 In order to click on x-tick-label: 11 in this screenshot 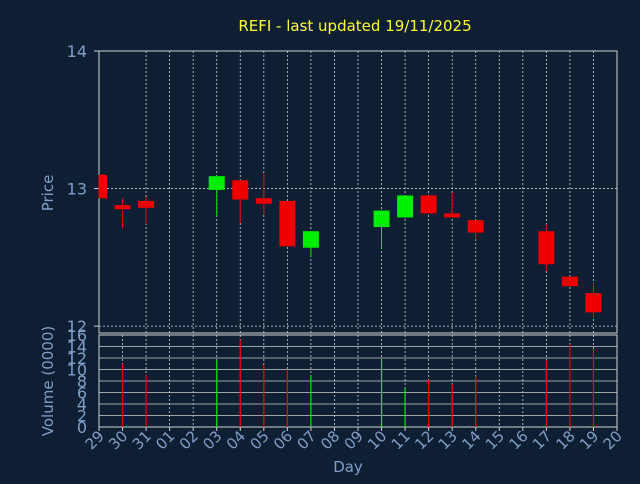, I will do `click(401, 440)`.